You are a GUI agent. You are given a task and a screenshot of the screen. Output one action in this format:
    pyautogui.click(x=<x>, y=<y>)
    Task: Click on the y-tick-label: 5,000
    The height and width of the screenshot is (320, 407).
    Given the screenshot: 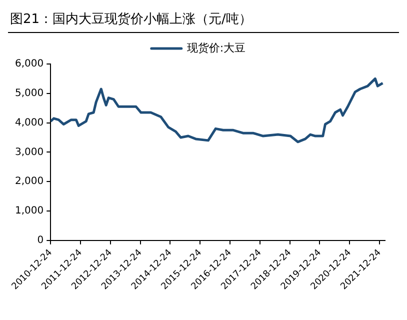 What is the action you would take?
    pyautogui.click(x=29, y=93)
    